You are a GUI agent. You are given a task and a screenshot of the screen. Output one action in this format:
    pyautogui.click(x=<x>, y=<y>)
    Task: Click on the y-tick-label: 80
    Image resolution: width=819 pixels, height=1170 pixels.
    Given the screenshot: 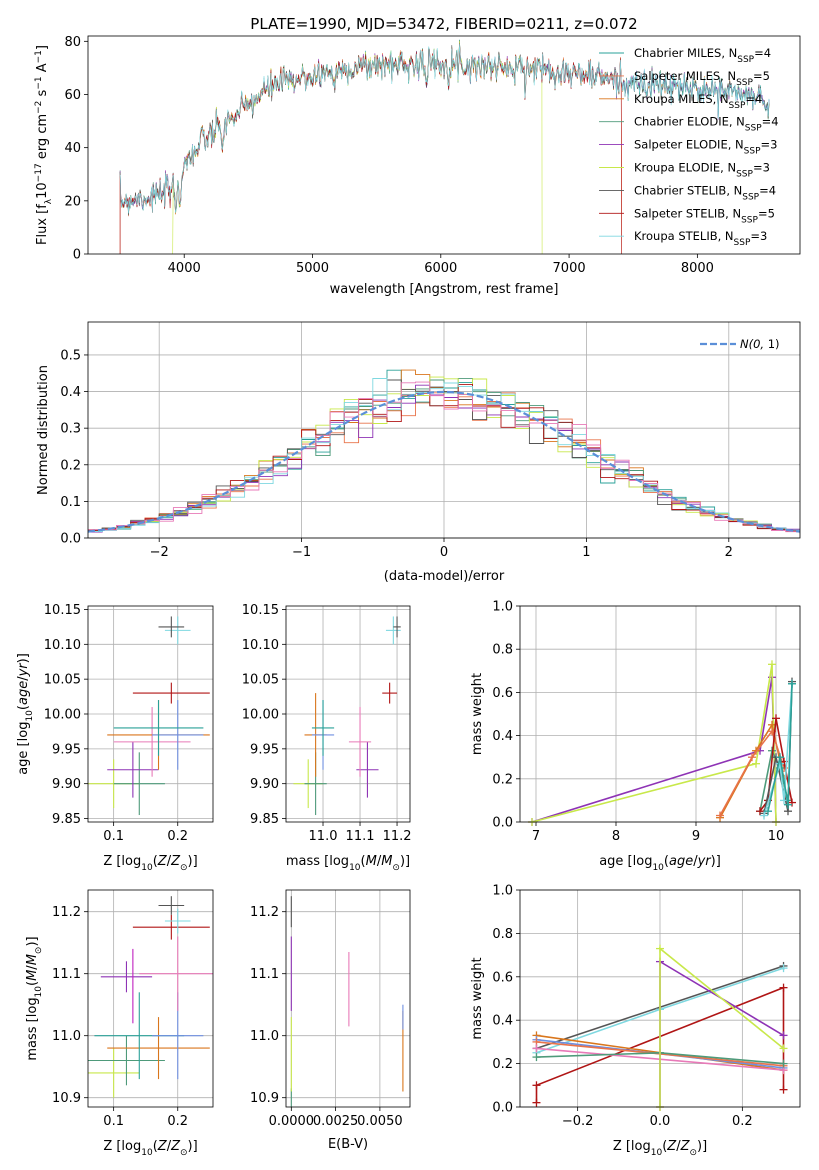 What is the action you would take?
    pyautogui.click(x=72, y=42)
    